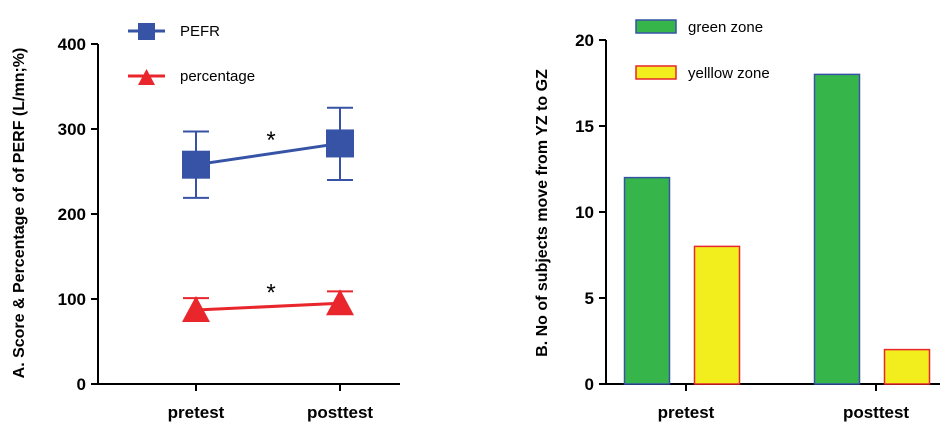 The width and height of the screenshot is (946, 431). Describe the element at coordinates (72, 214) in the screenshot. I see `chart-a-y-tick-label: 200` at that location.